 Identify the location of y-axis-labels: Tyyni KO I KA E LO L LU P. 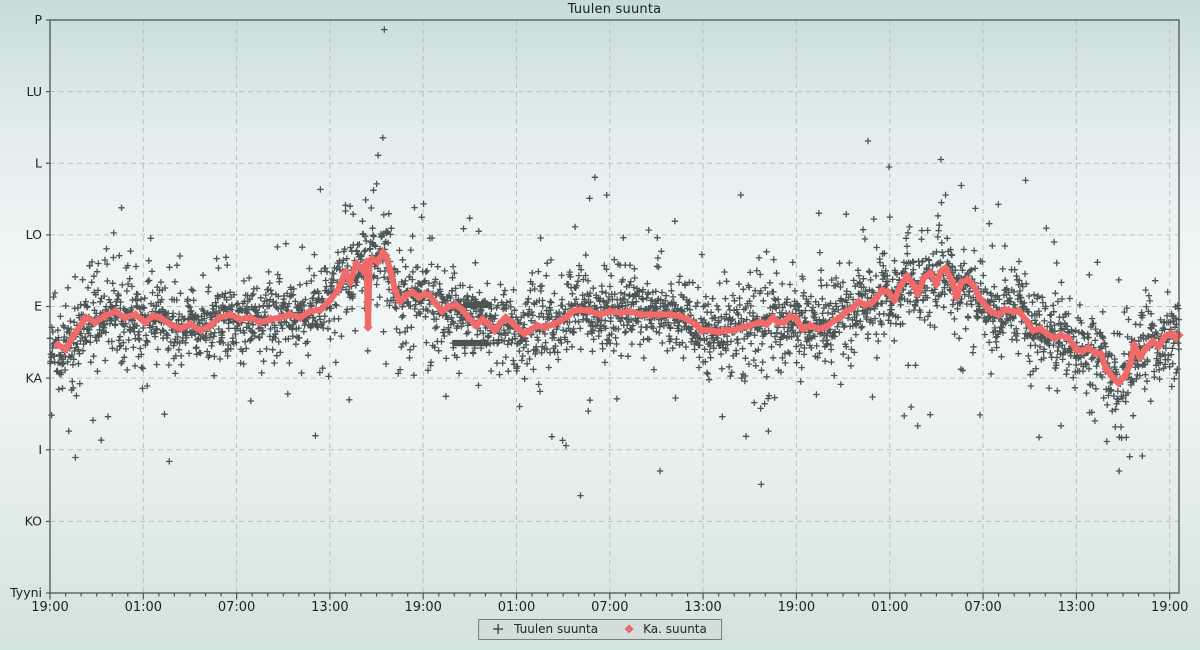
(25, 306).